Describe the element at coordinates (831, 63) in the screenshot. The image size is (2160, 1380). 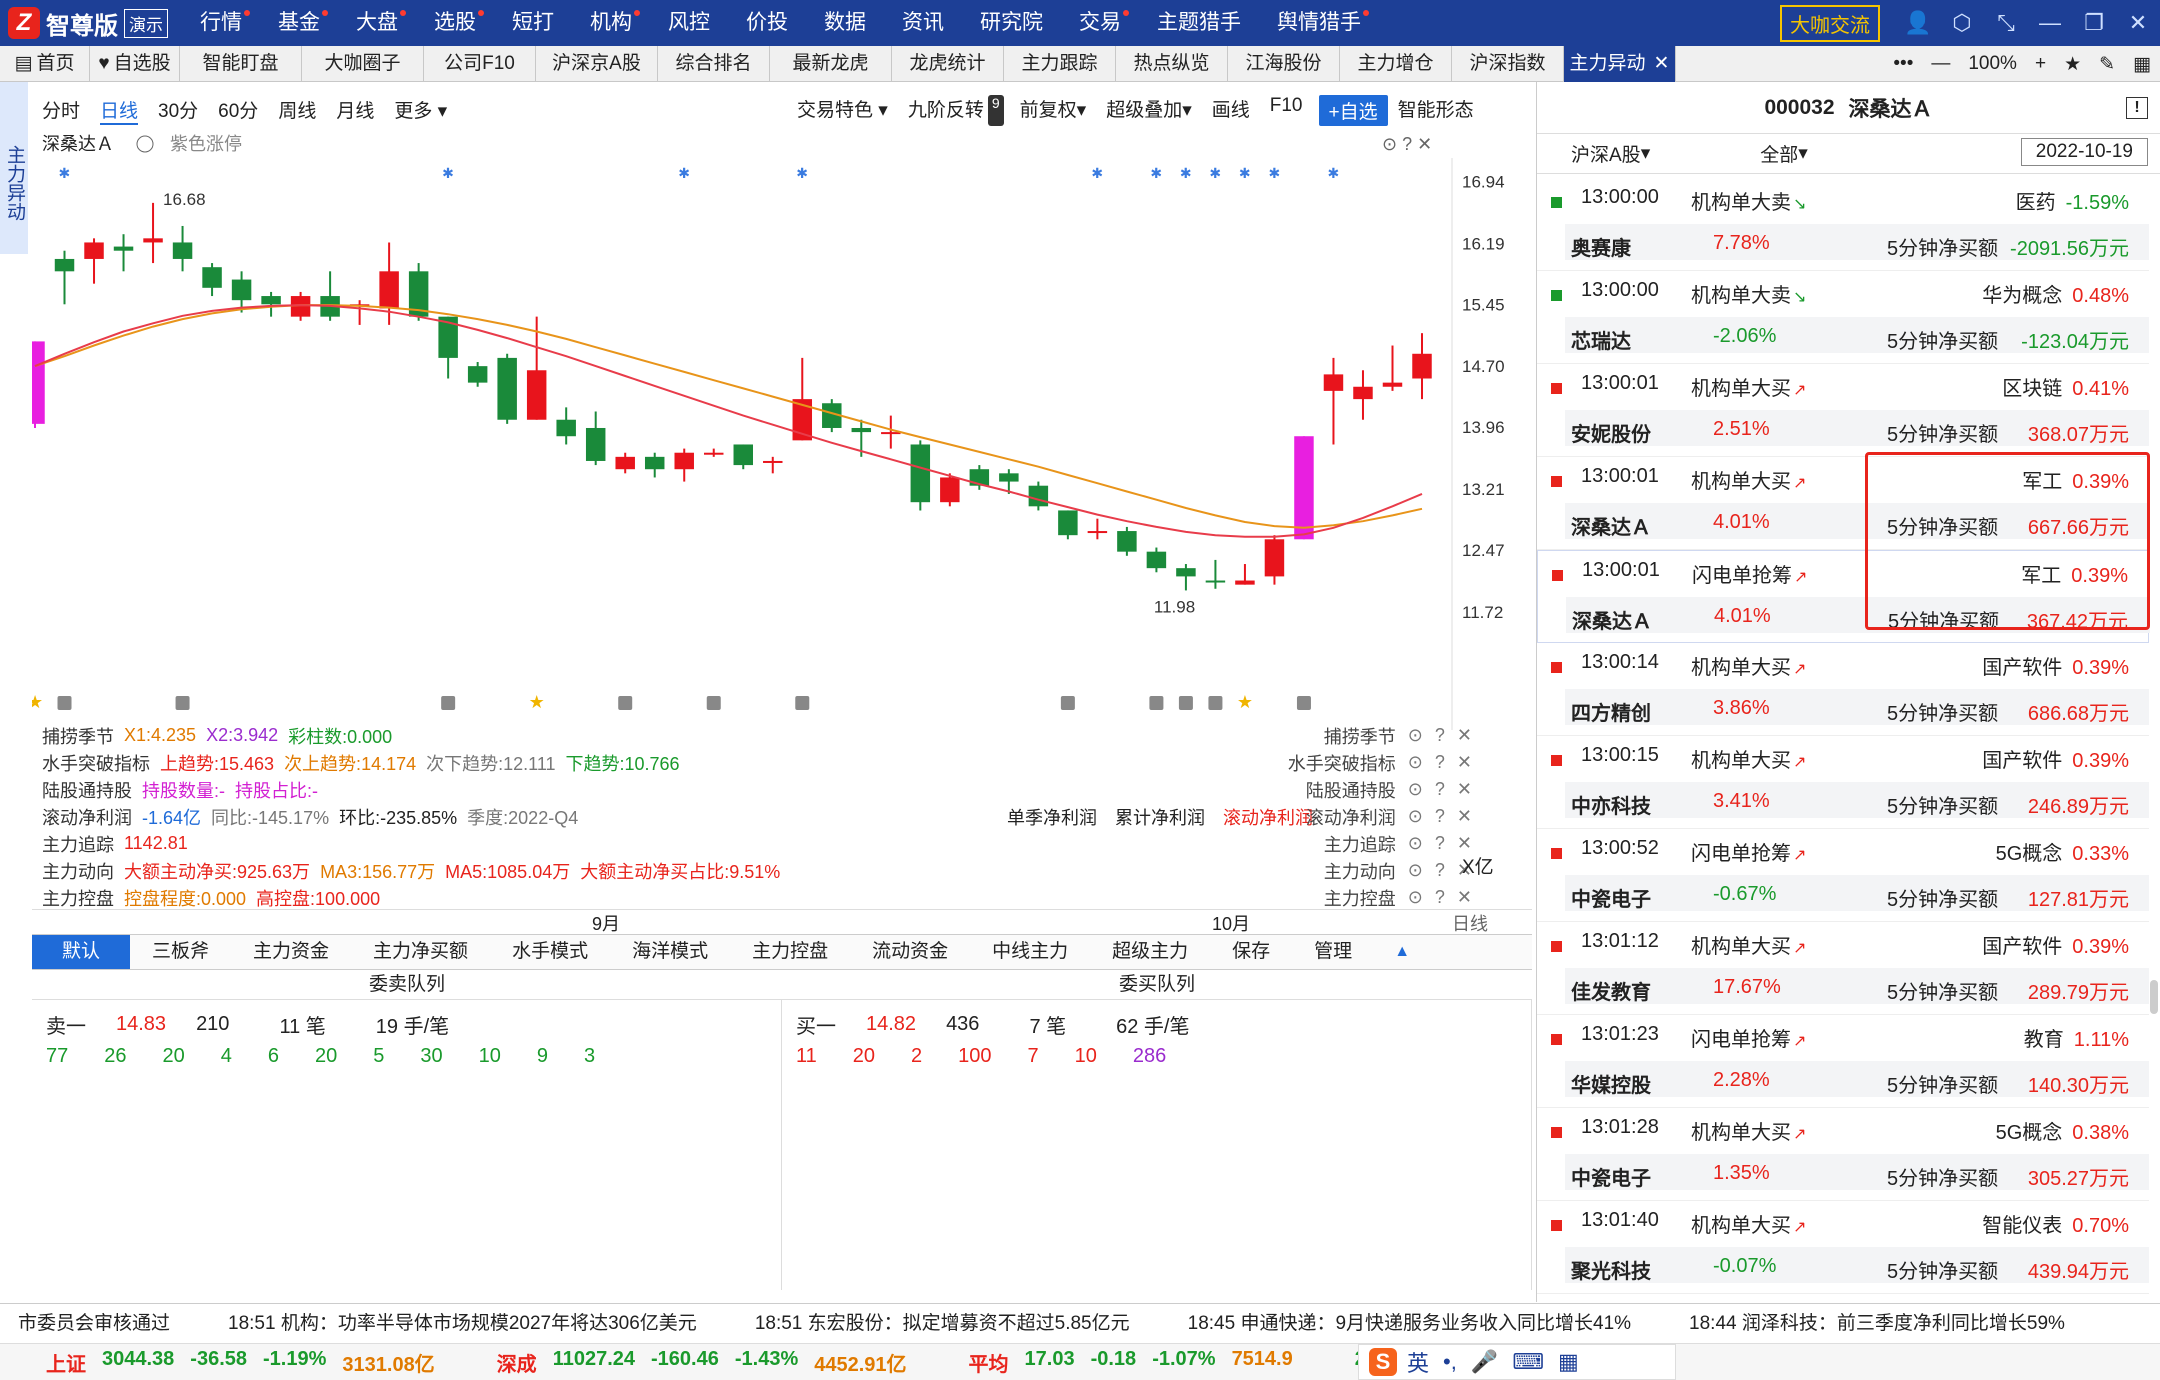
I see `tab-7: 最新龙虎` at that location.